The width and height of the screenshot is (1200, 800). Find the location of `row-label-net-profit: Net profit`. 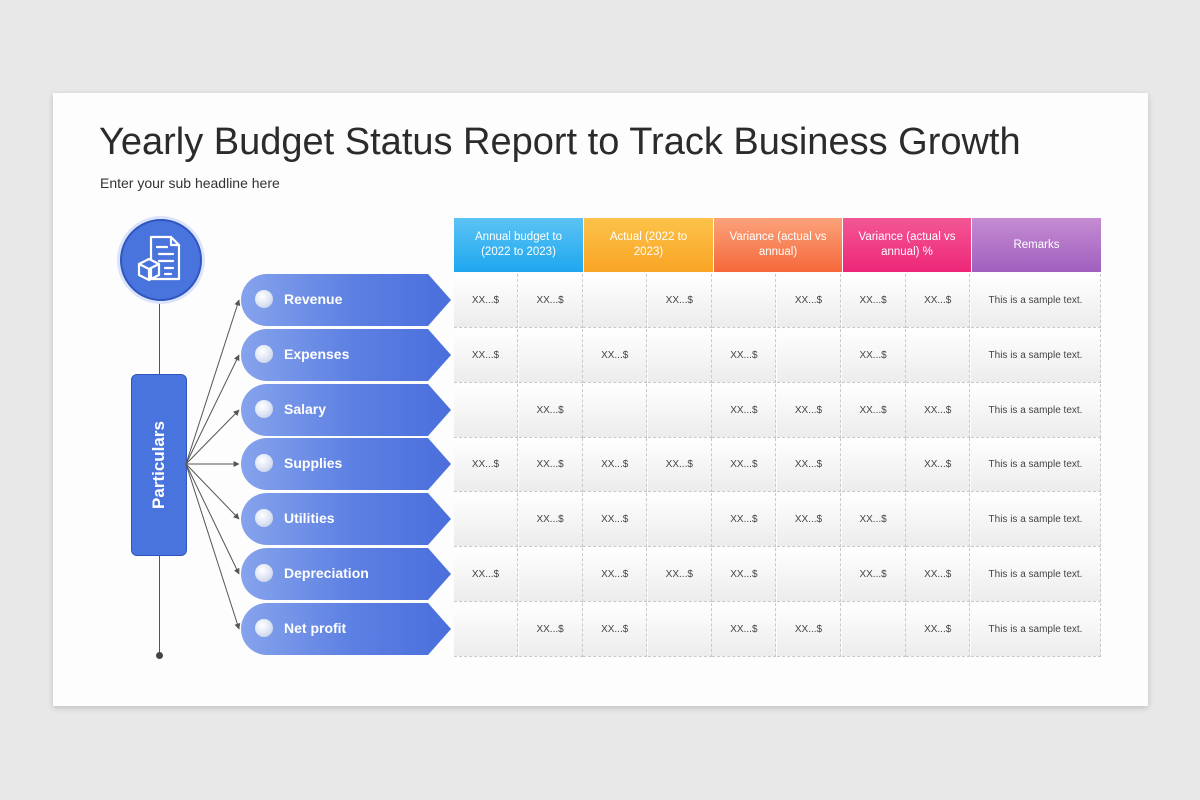

row-label-net-profit: Net profit is located at coordinates (346, 629).